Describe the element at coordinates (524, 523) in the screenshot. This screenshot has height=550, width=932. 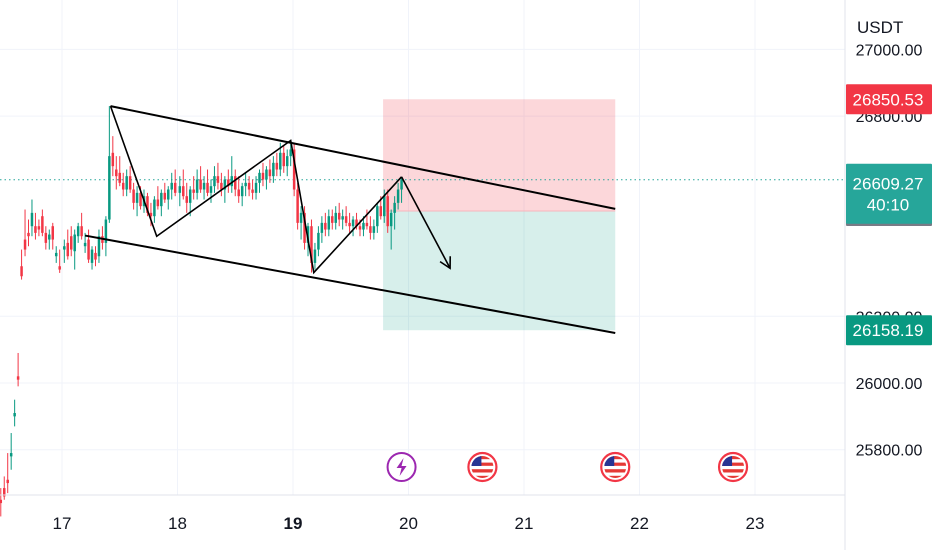
I see `x-tick-label: 21` at that location.